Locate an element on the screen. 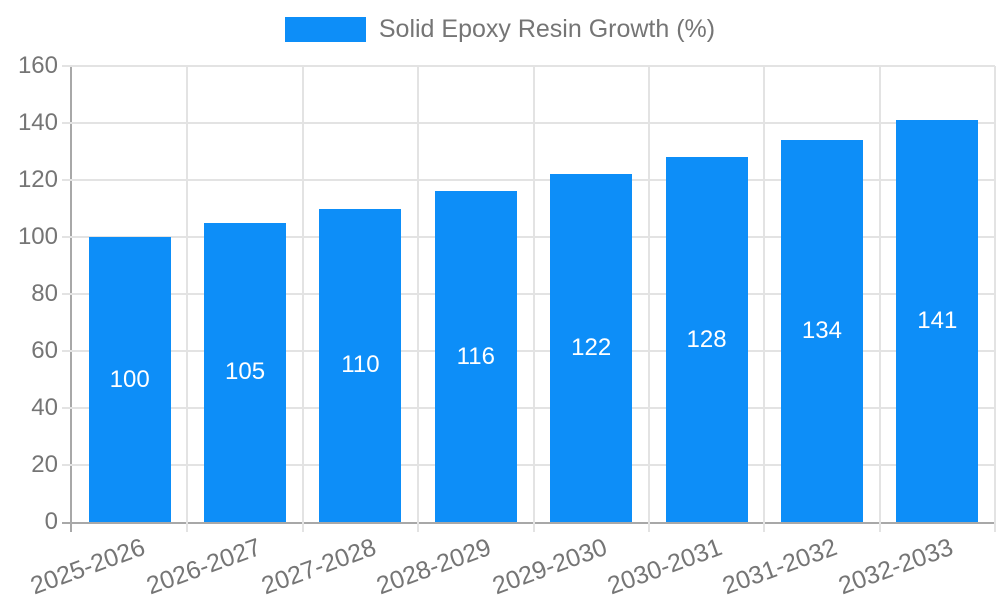  y-tick-label: 80 is located at coordinates (44, 293).